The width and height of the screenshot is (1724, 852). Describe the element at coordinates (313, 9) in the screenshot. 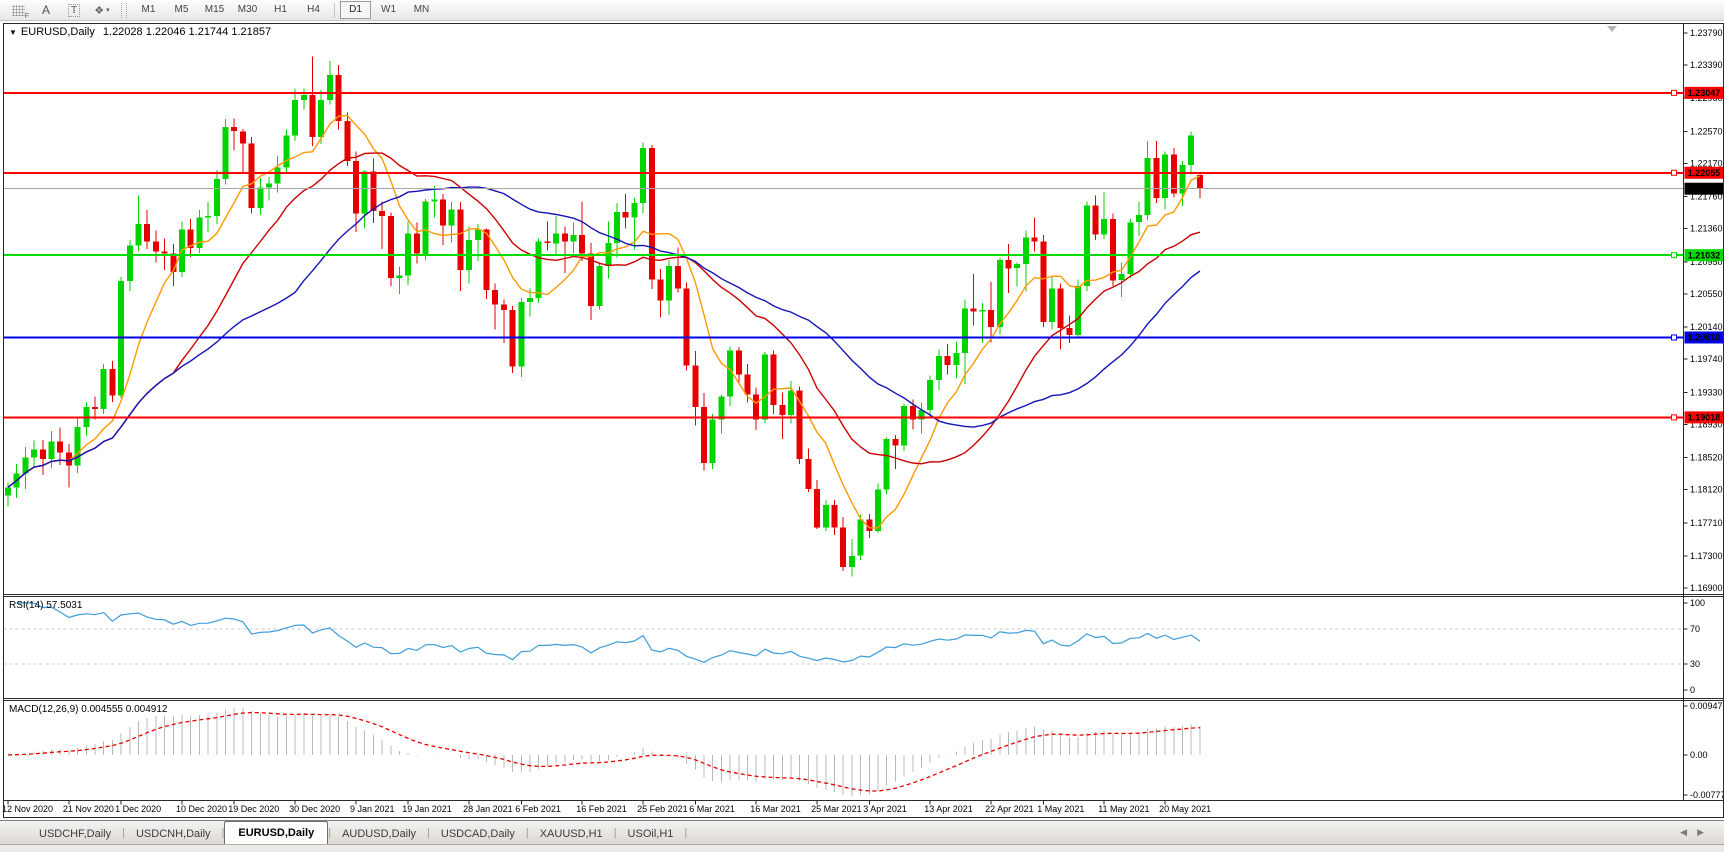

I see `timeframe-button-h4: H4` at that location.